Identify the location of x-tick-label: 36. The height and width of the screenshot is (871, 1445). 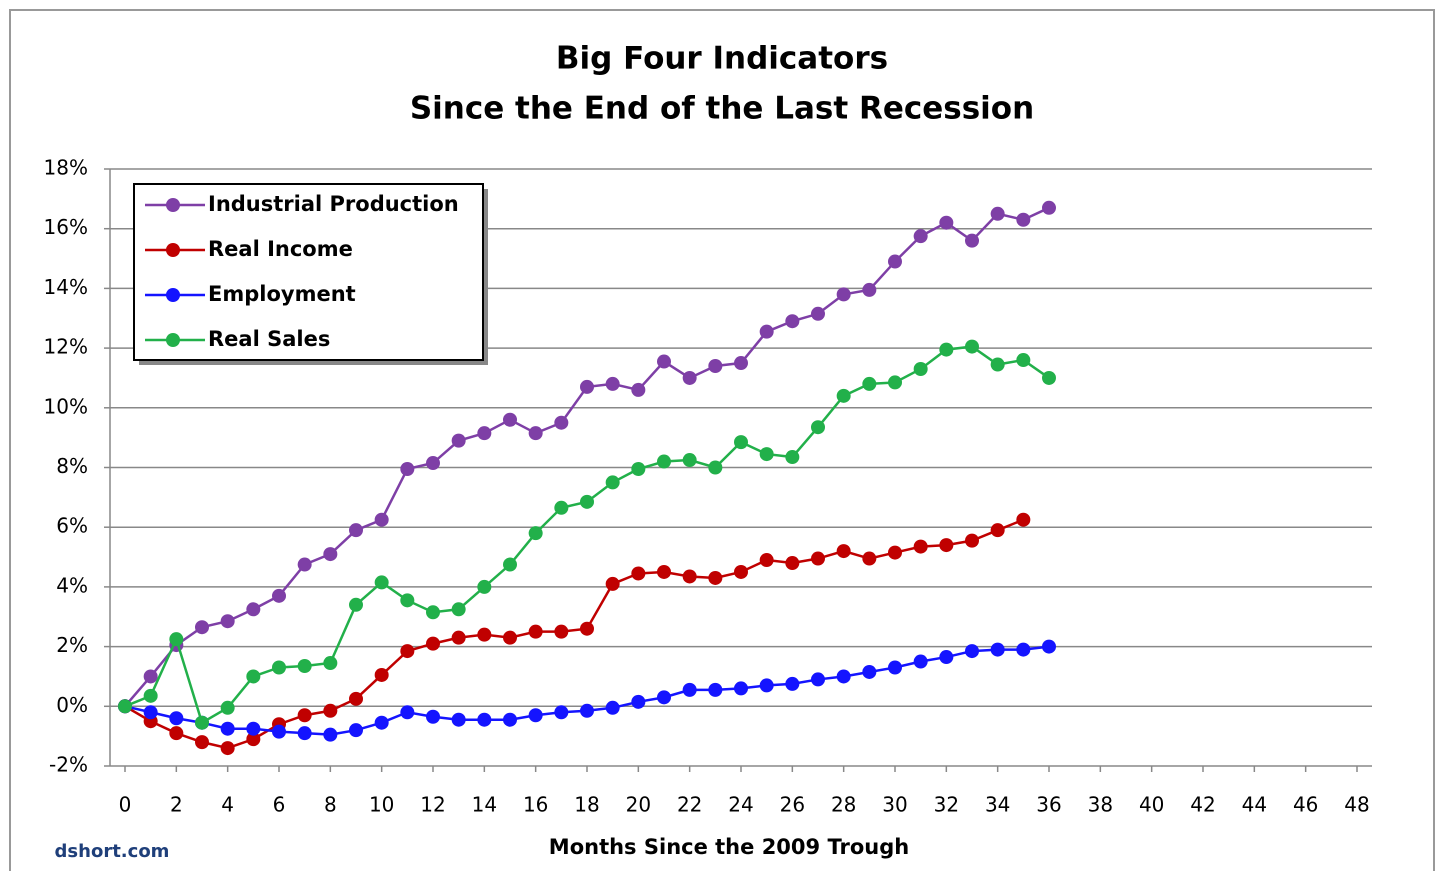
(1048, 805).